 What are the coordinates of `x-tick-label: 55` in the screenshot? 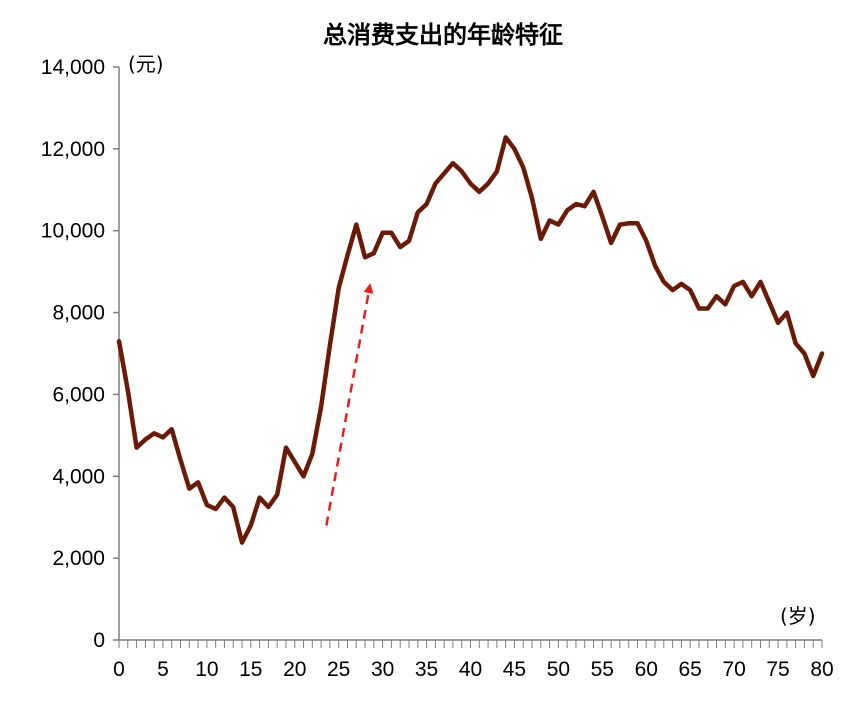 It's located at (602, 669).